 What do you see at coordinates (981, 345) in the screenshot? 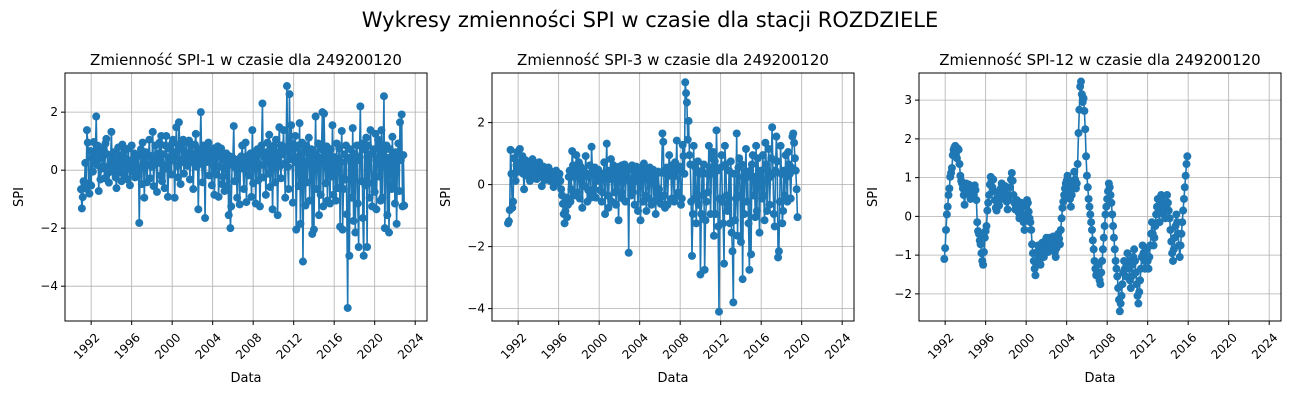
I see `x-tick-label: 1996` at bounding box center [981, 345].